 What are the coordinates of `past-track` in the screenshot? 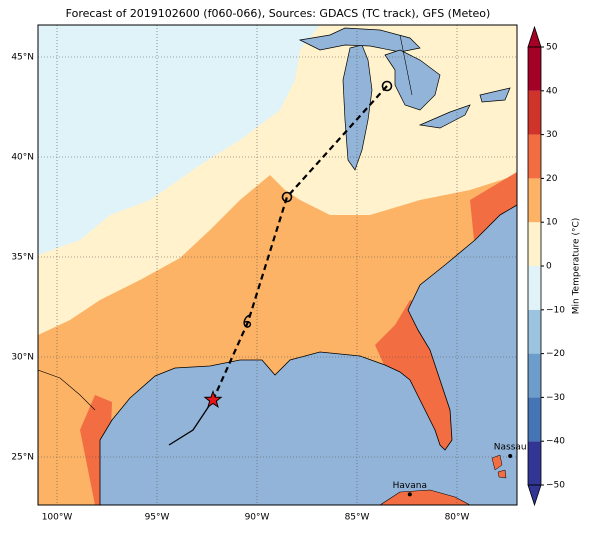 It's located at (191, 422).